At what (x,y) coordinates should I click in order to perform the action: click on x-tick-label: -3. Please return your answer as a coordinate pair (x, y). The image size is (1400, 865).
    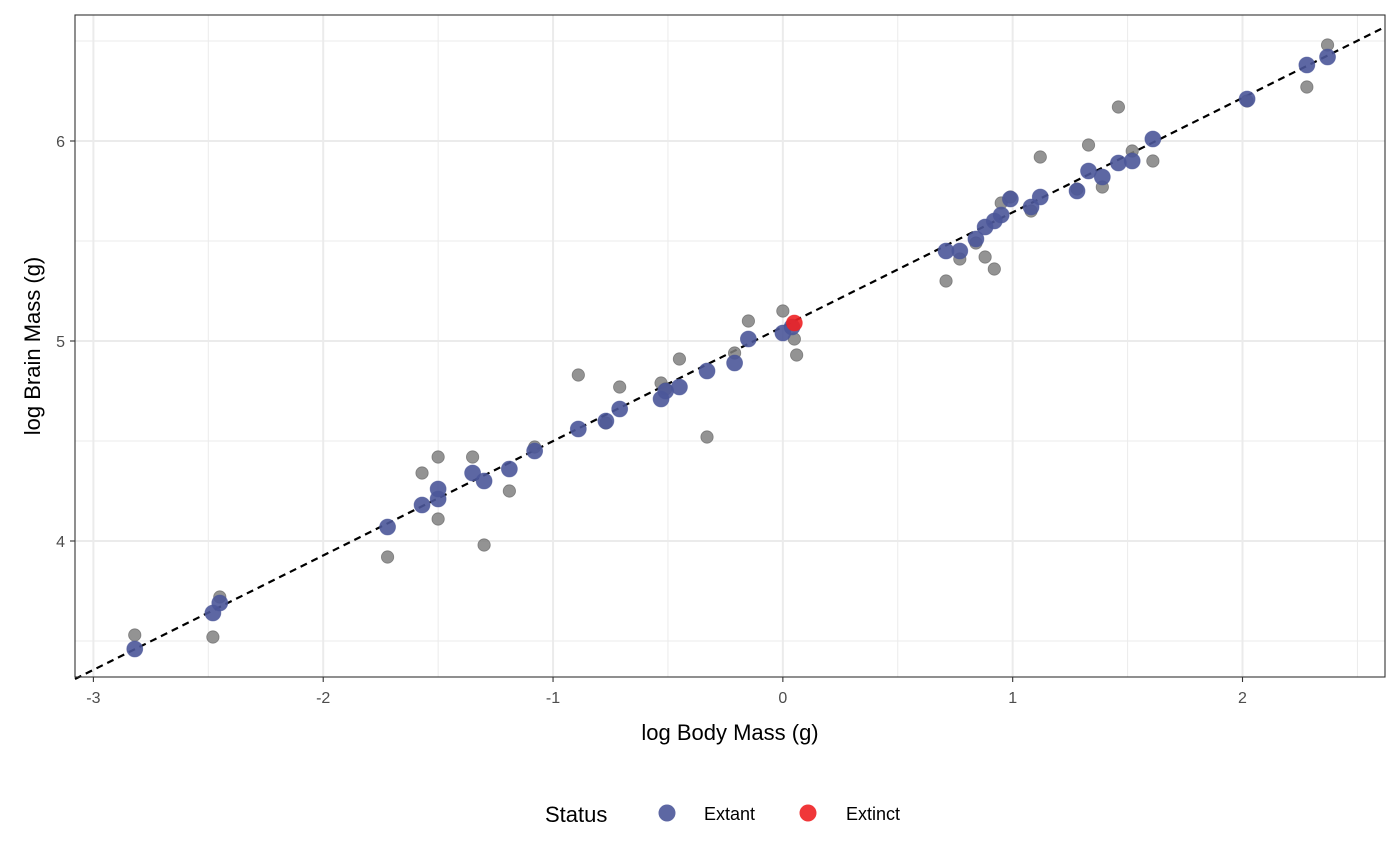
    Looking at the image, I should click on (93, 698).